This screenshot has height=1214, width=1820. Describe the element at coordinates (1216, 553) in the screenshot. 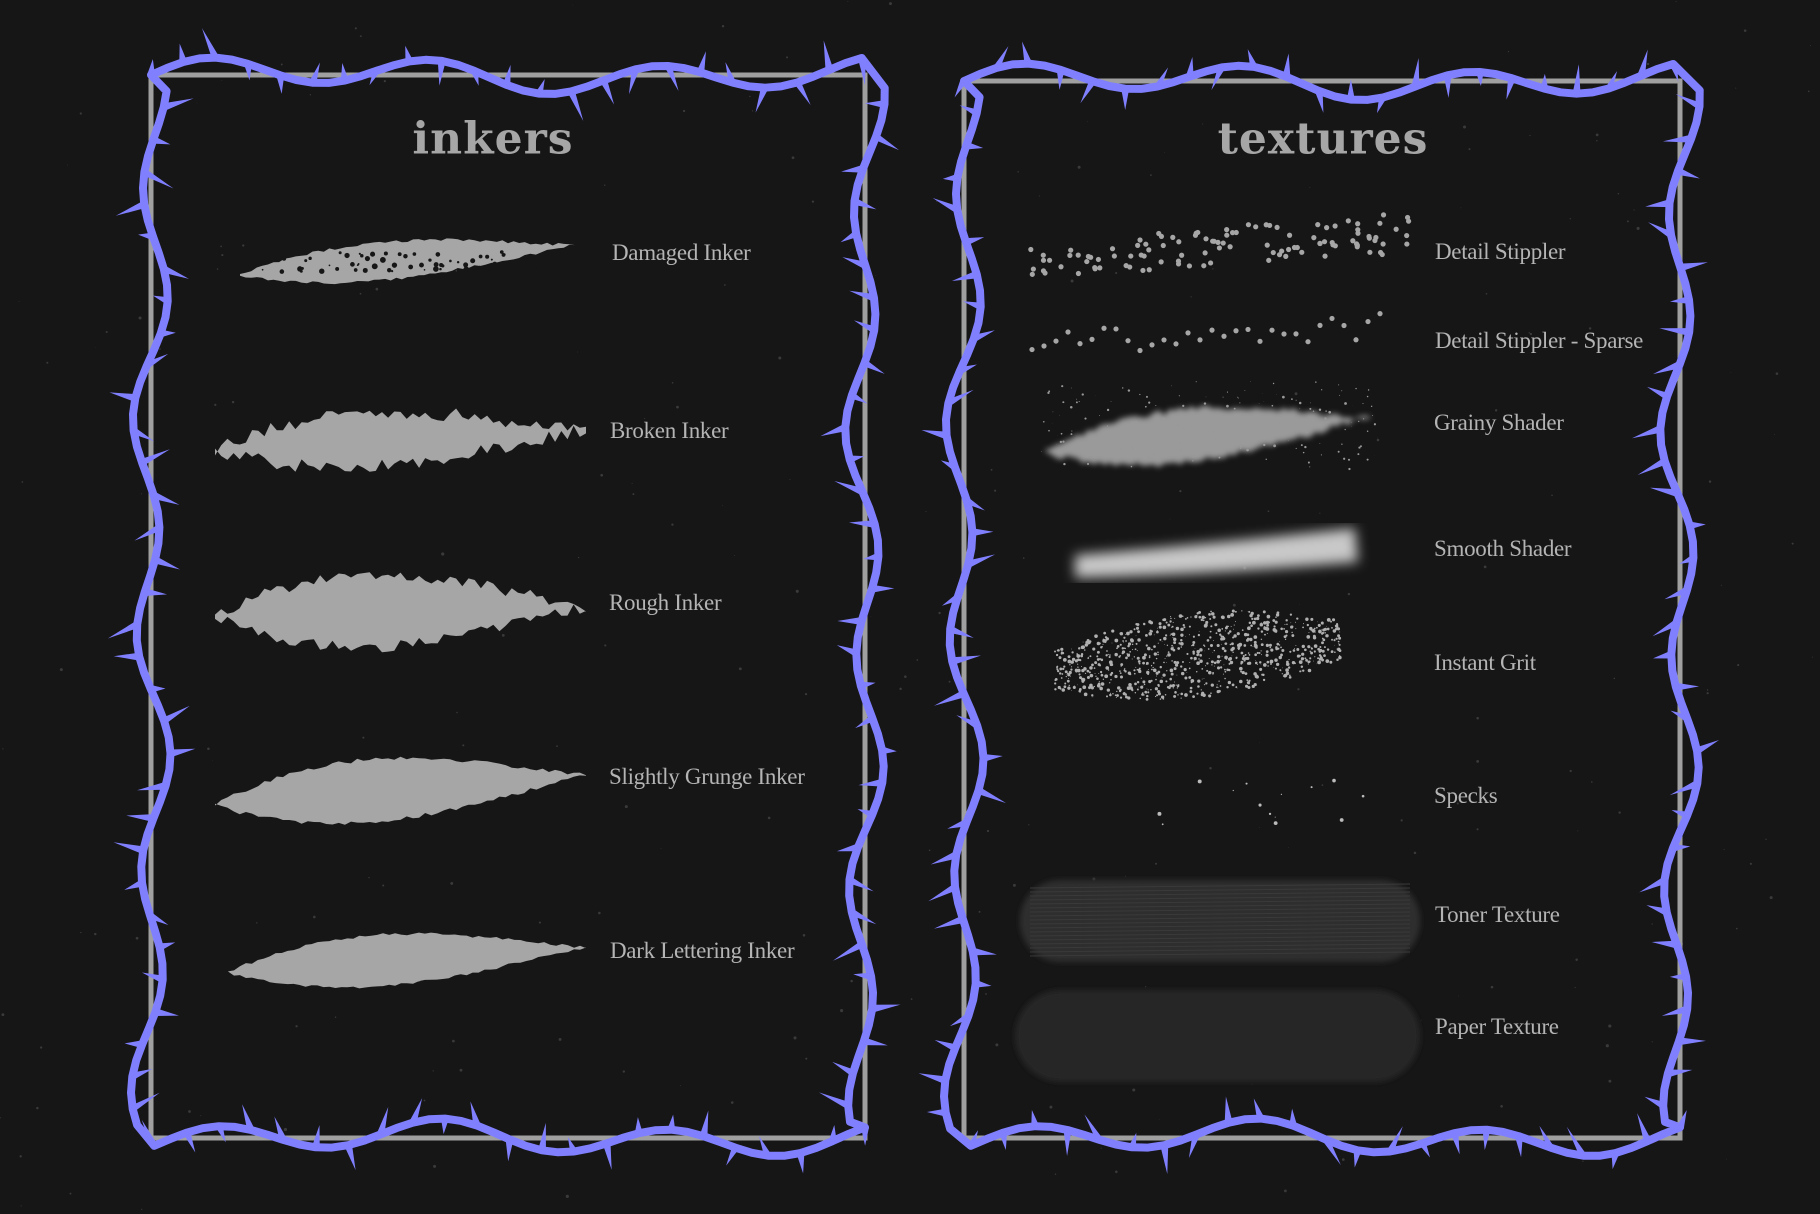

I see `brush-stroke-smooth-shader` at that location.